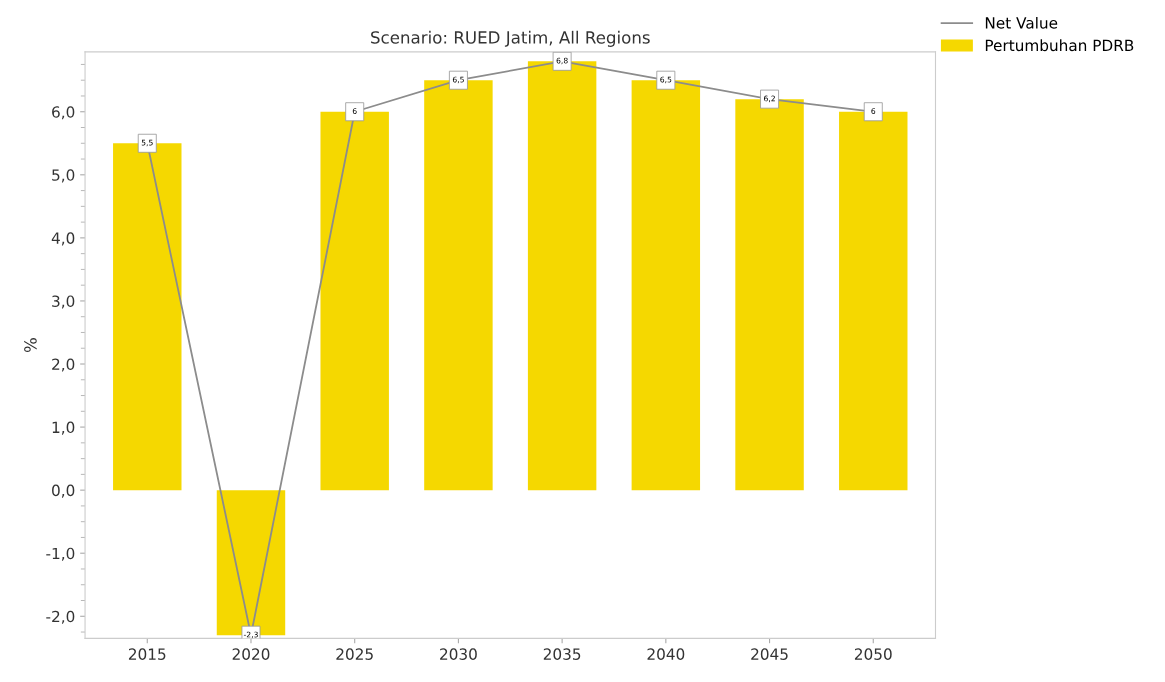  I want to click on y-tick-label: 6,0, so click(63, 113).